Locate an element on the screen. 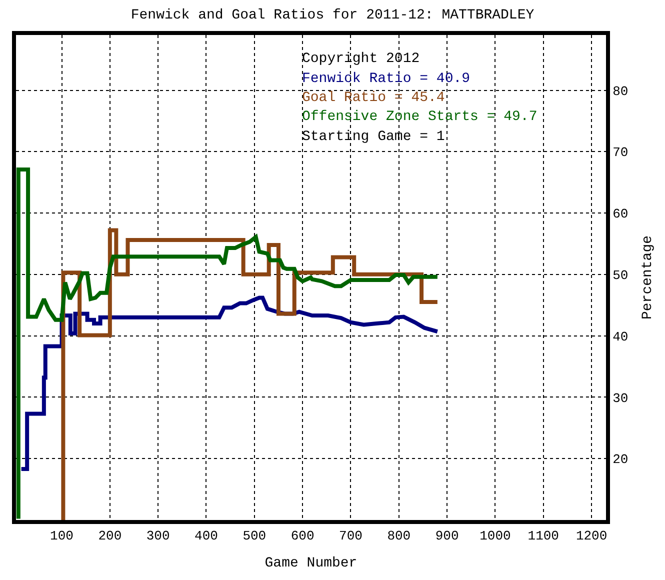 This screenshot has height=580, width=665. x-tick-label: 1100 is located at coordinates (543, 536).